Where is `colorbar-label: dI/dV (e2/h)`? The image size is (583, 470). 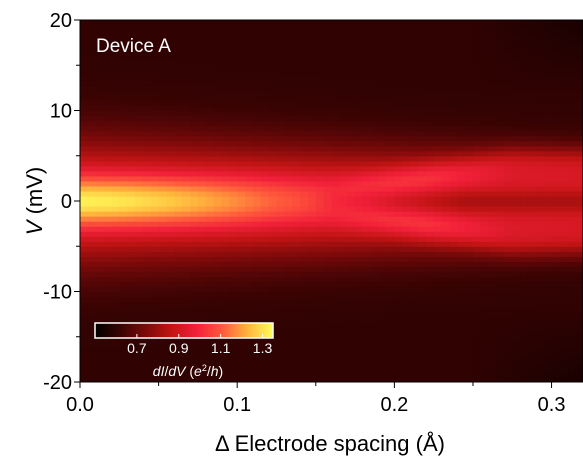 colorbar-label: dI/dV (e2/h) is located at coordinates (188, 371).